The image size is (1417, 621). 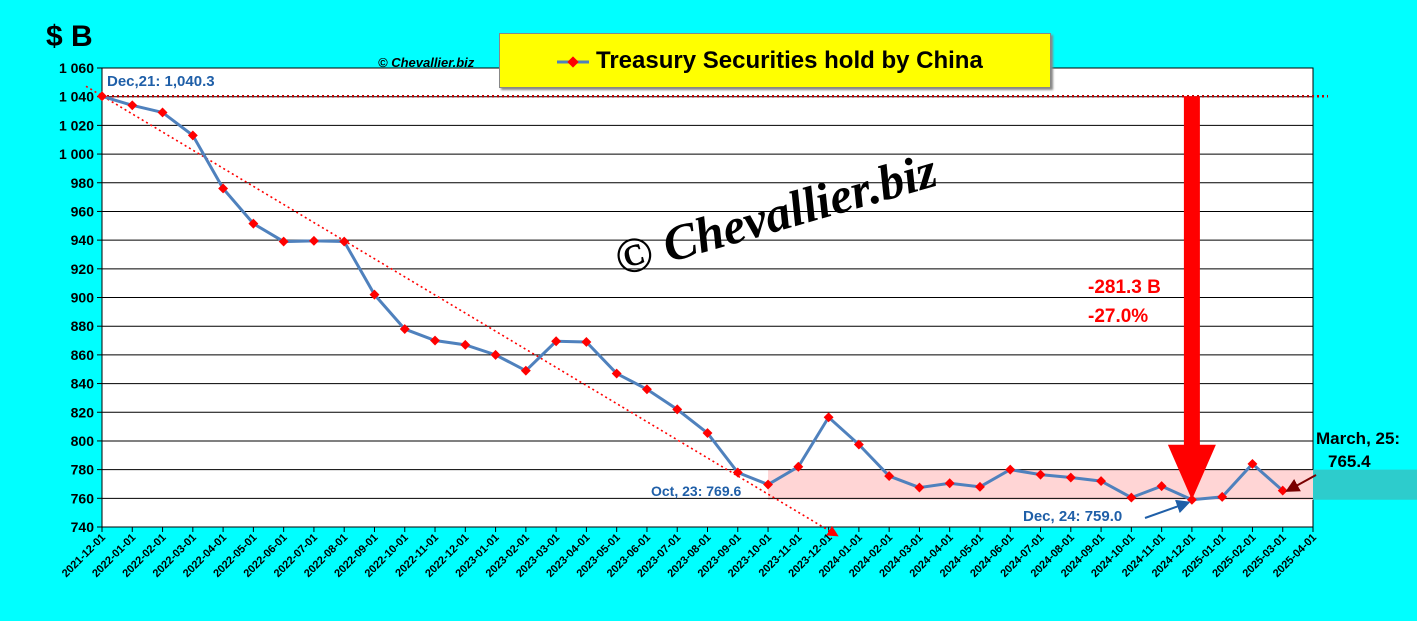 What do you see at coordinates (1124, 287) in the screenshot?
I see `annotation-drop-amount: -281.3 B` at bounding box center [1124, 287].